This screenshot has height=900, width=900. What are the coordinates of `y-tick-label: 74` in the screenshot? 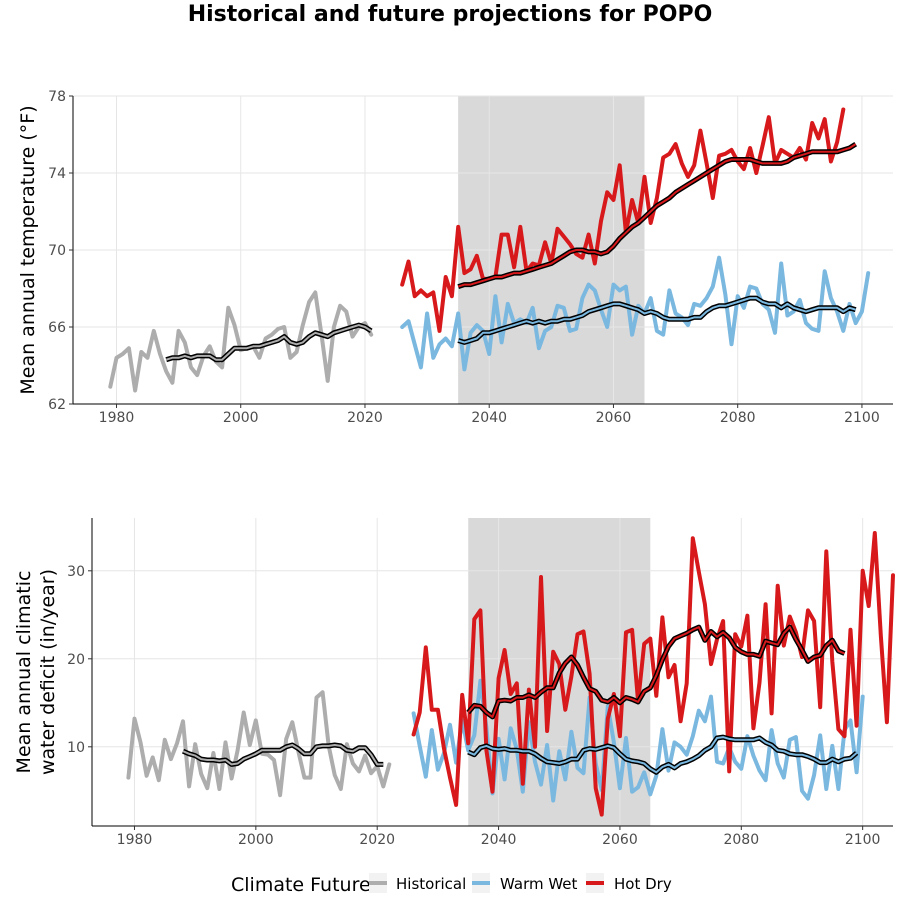 It's located at (57, 174).